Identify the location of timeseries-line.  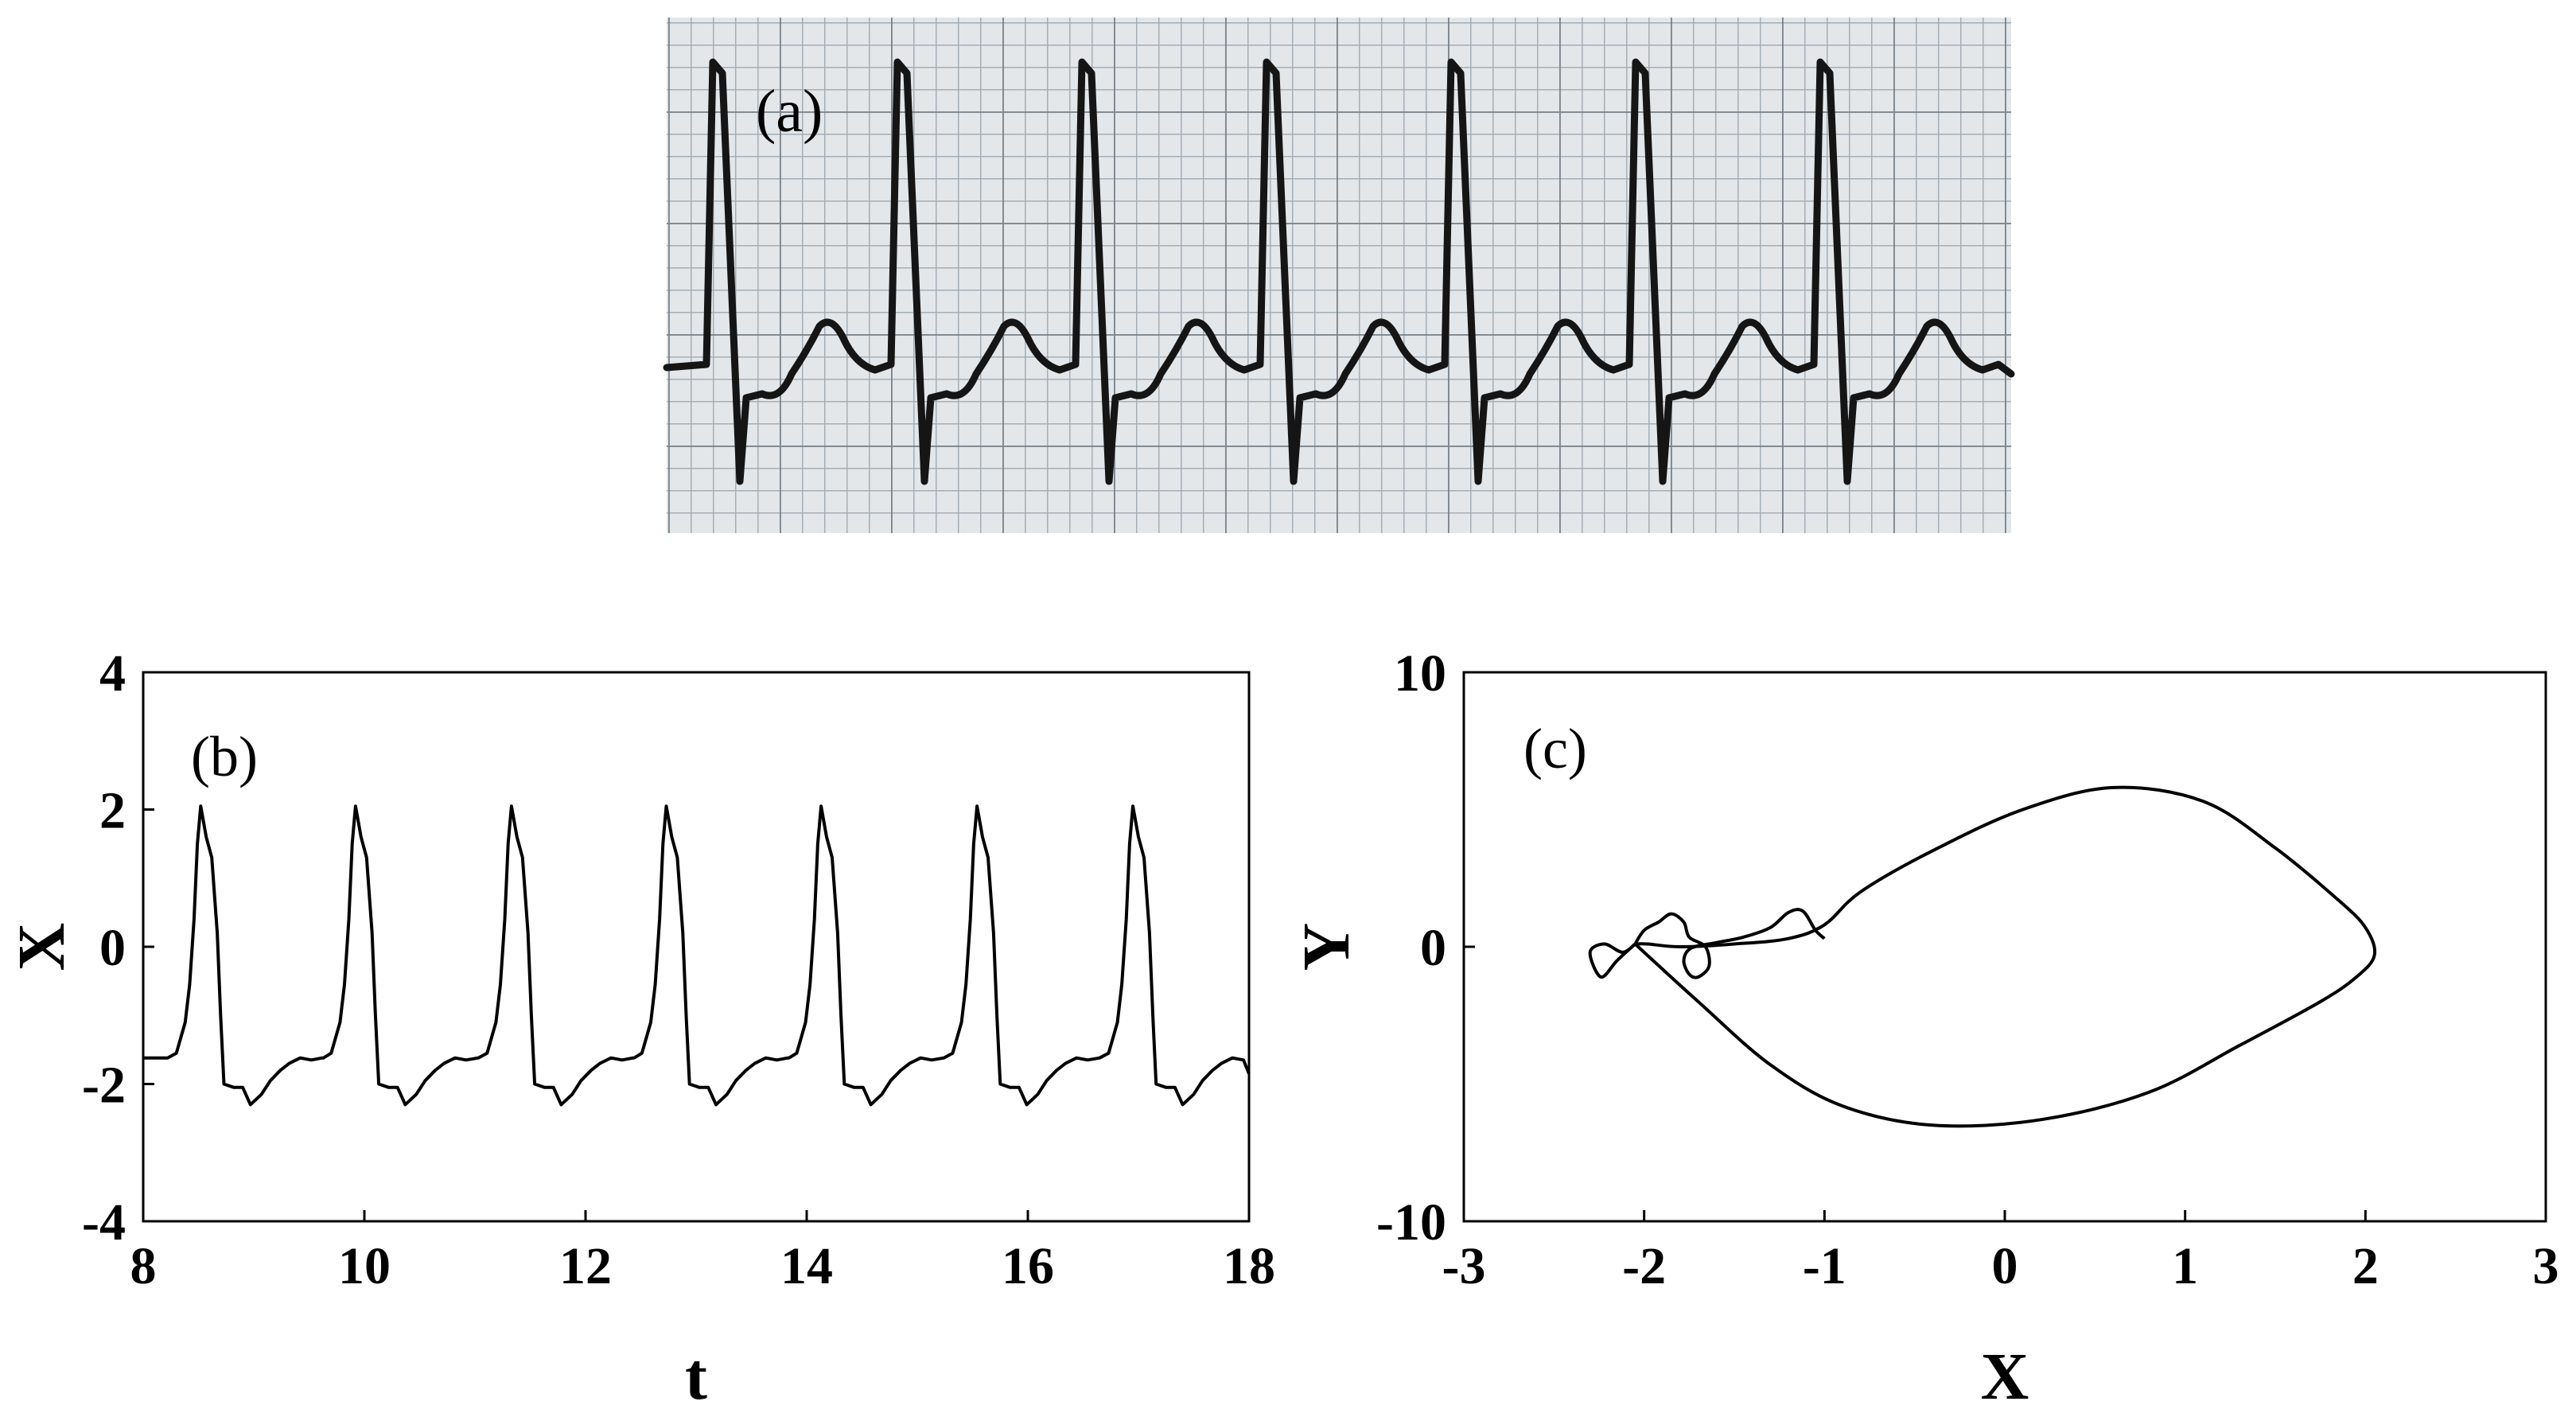
(697, 955).